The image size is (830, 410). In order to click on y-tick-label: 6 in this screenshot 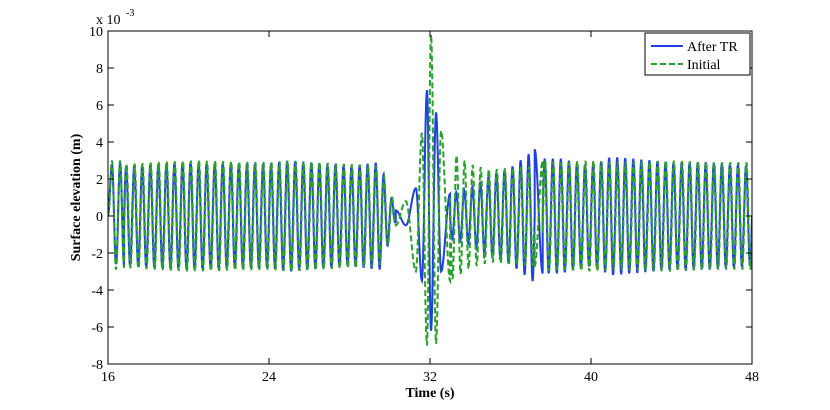, I will do `click(99, 106)`.